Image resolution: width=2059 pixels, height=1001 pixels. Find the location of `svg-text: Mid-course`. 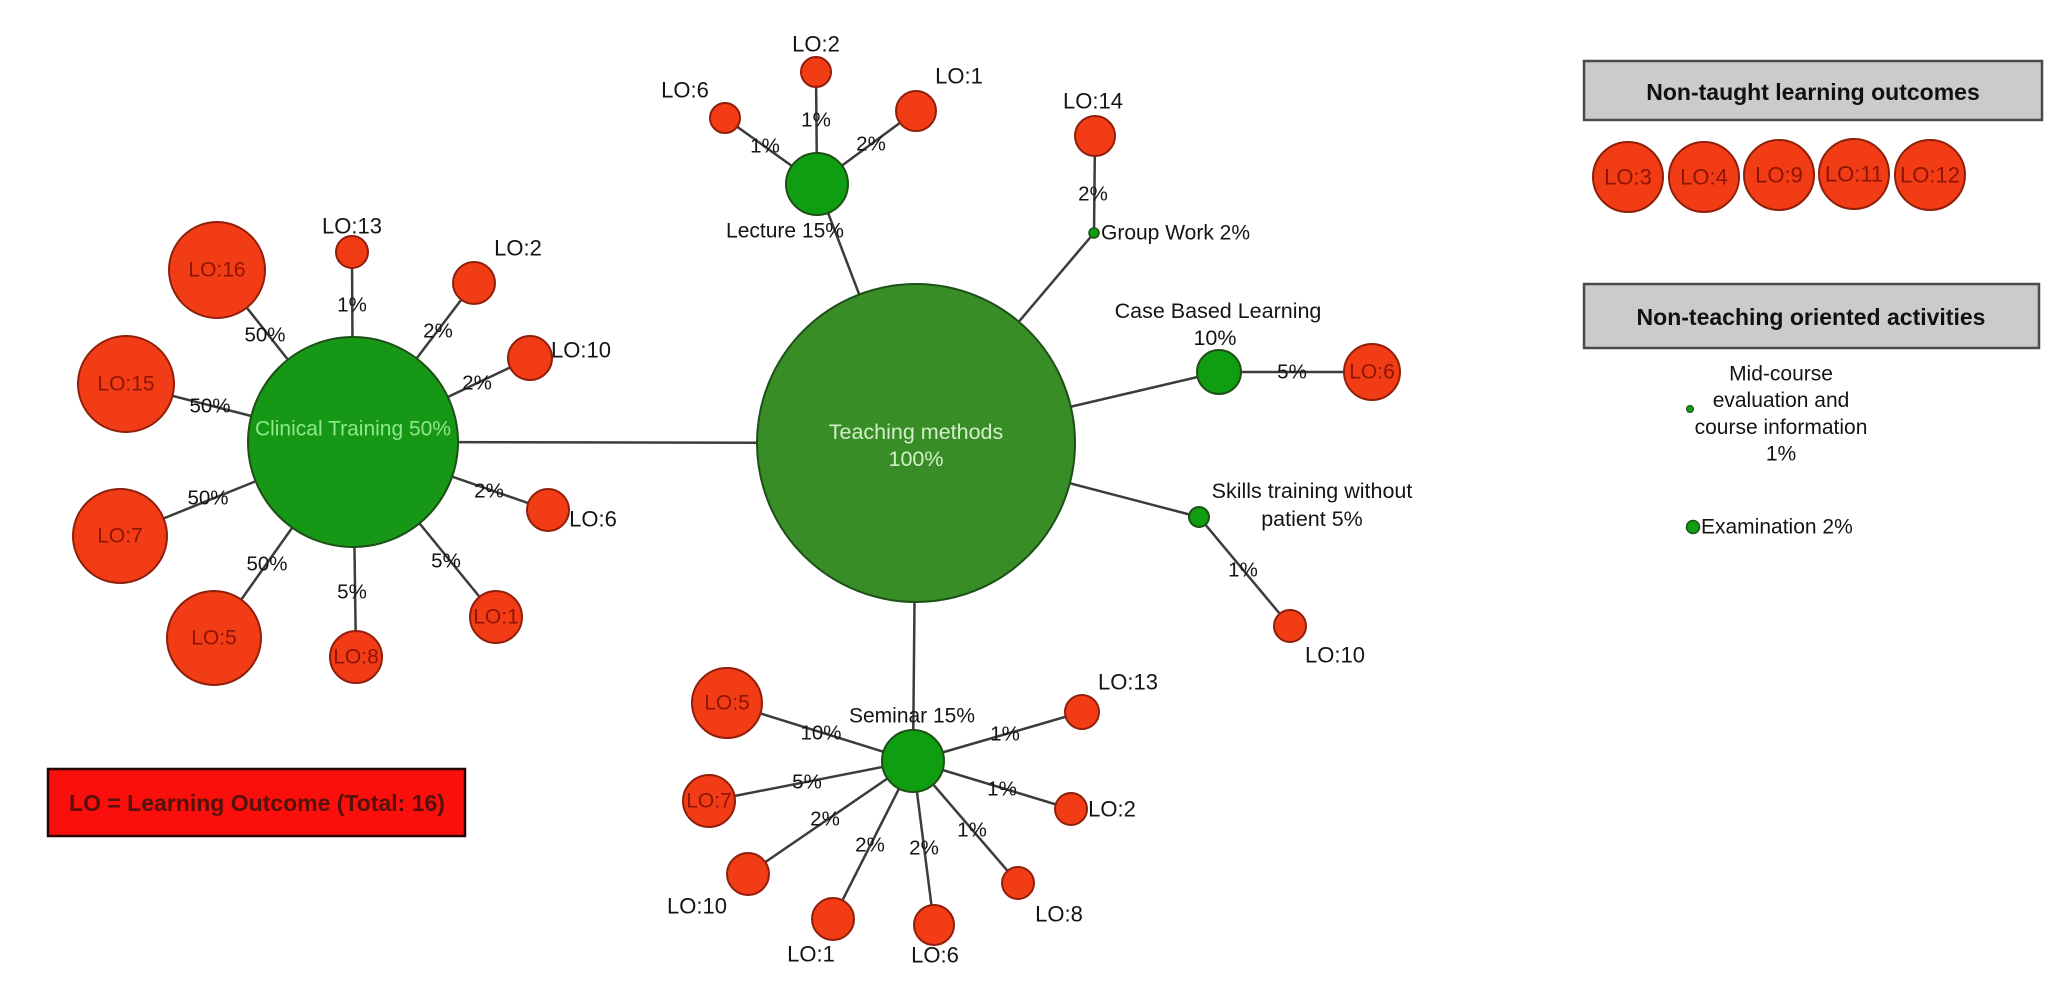

svg-text: Mid-course is located at coordinates (1781, 374).